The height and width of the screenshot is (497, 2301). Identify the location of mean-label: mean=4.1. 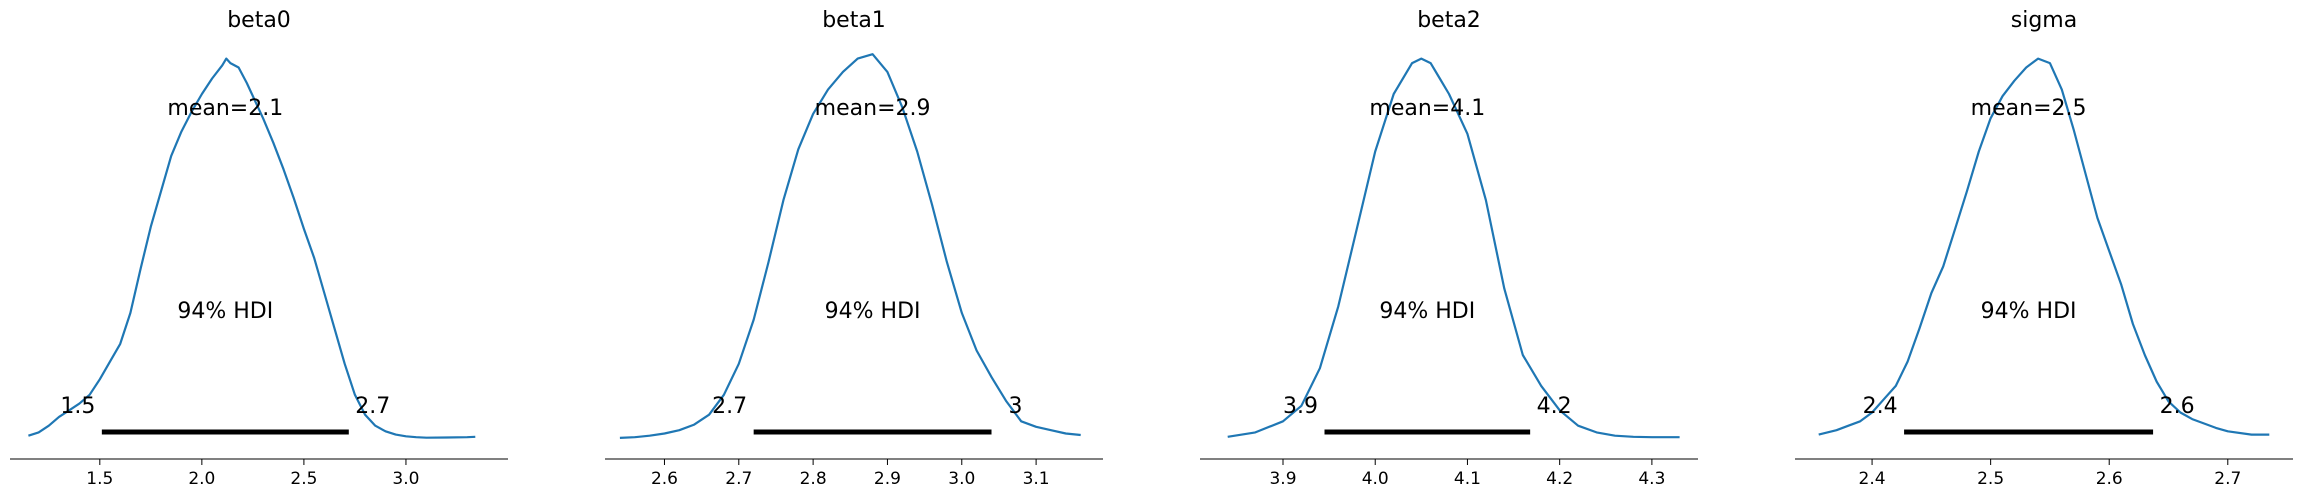
(1427, 108).